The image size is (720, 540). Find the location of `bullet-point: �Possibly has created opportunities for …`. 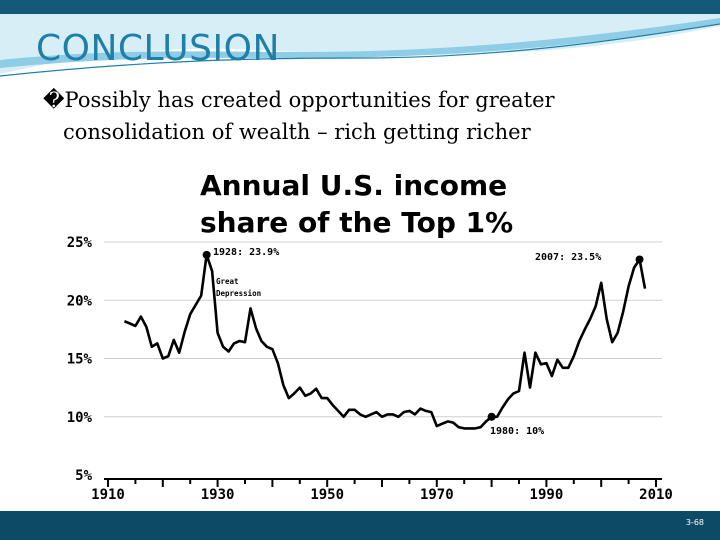

bullet-point: �Possibly has created opportunities for … is located at coordinates (362, 116).